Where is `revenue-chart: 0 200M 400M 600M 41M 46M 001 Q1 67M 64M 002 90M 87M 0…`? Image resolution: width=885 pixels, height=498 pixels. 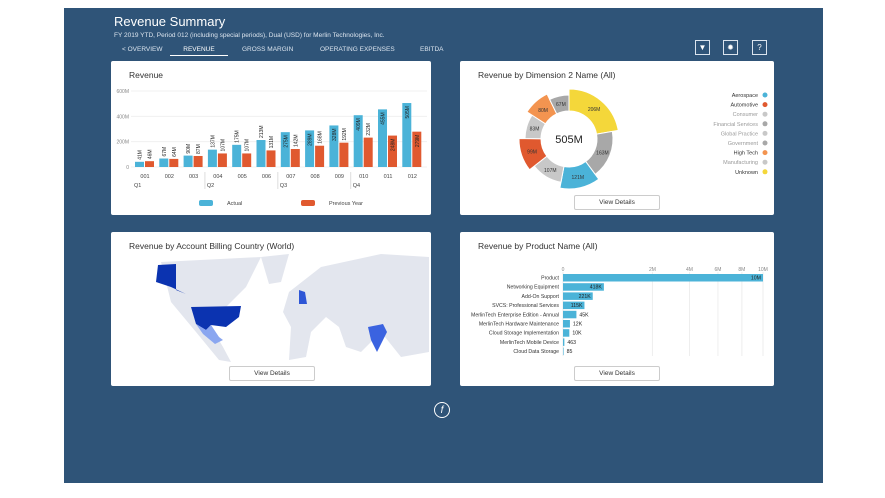
revenue-chart: 0 200M 400M 600M 41M 46M 001 Q1 67M 64M 002 90M 87M 0… is located at coordinates (271, 148).